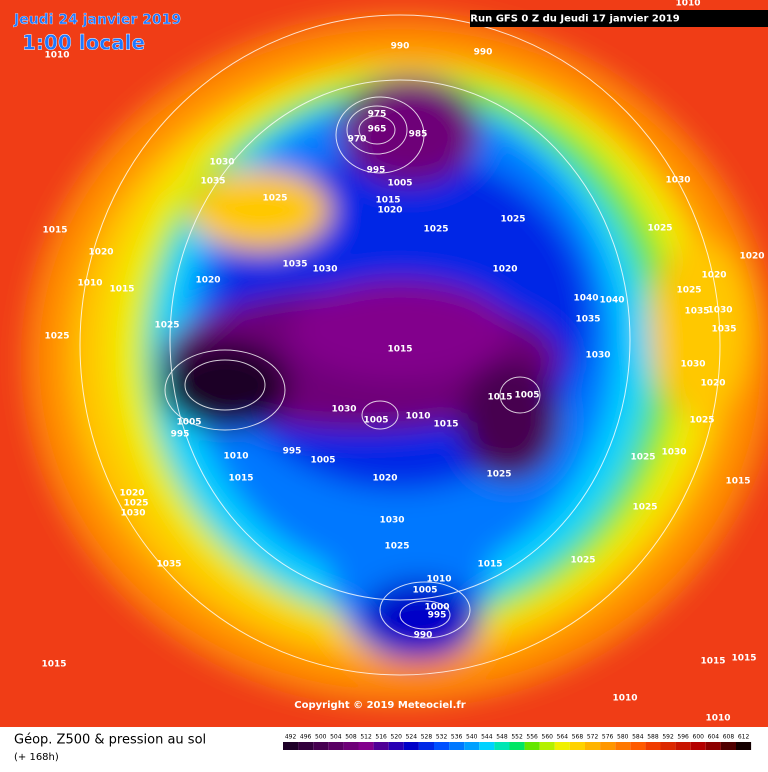 The height and width of the screenshot is (772, 768). Describe the element at coordinates (457, 737) in the screenshot. I see `colorbar-tick-label: 536` at that location.